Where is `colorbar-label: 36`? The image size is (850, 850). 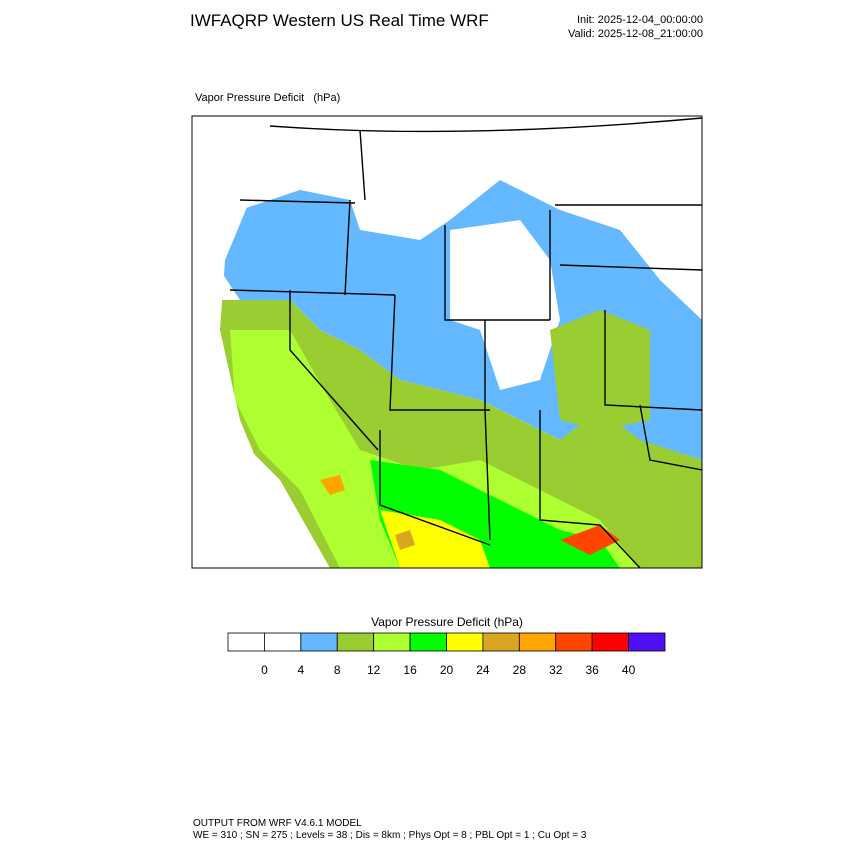
colorbar-label: 36 is located at coordinates (592, 670).